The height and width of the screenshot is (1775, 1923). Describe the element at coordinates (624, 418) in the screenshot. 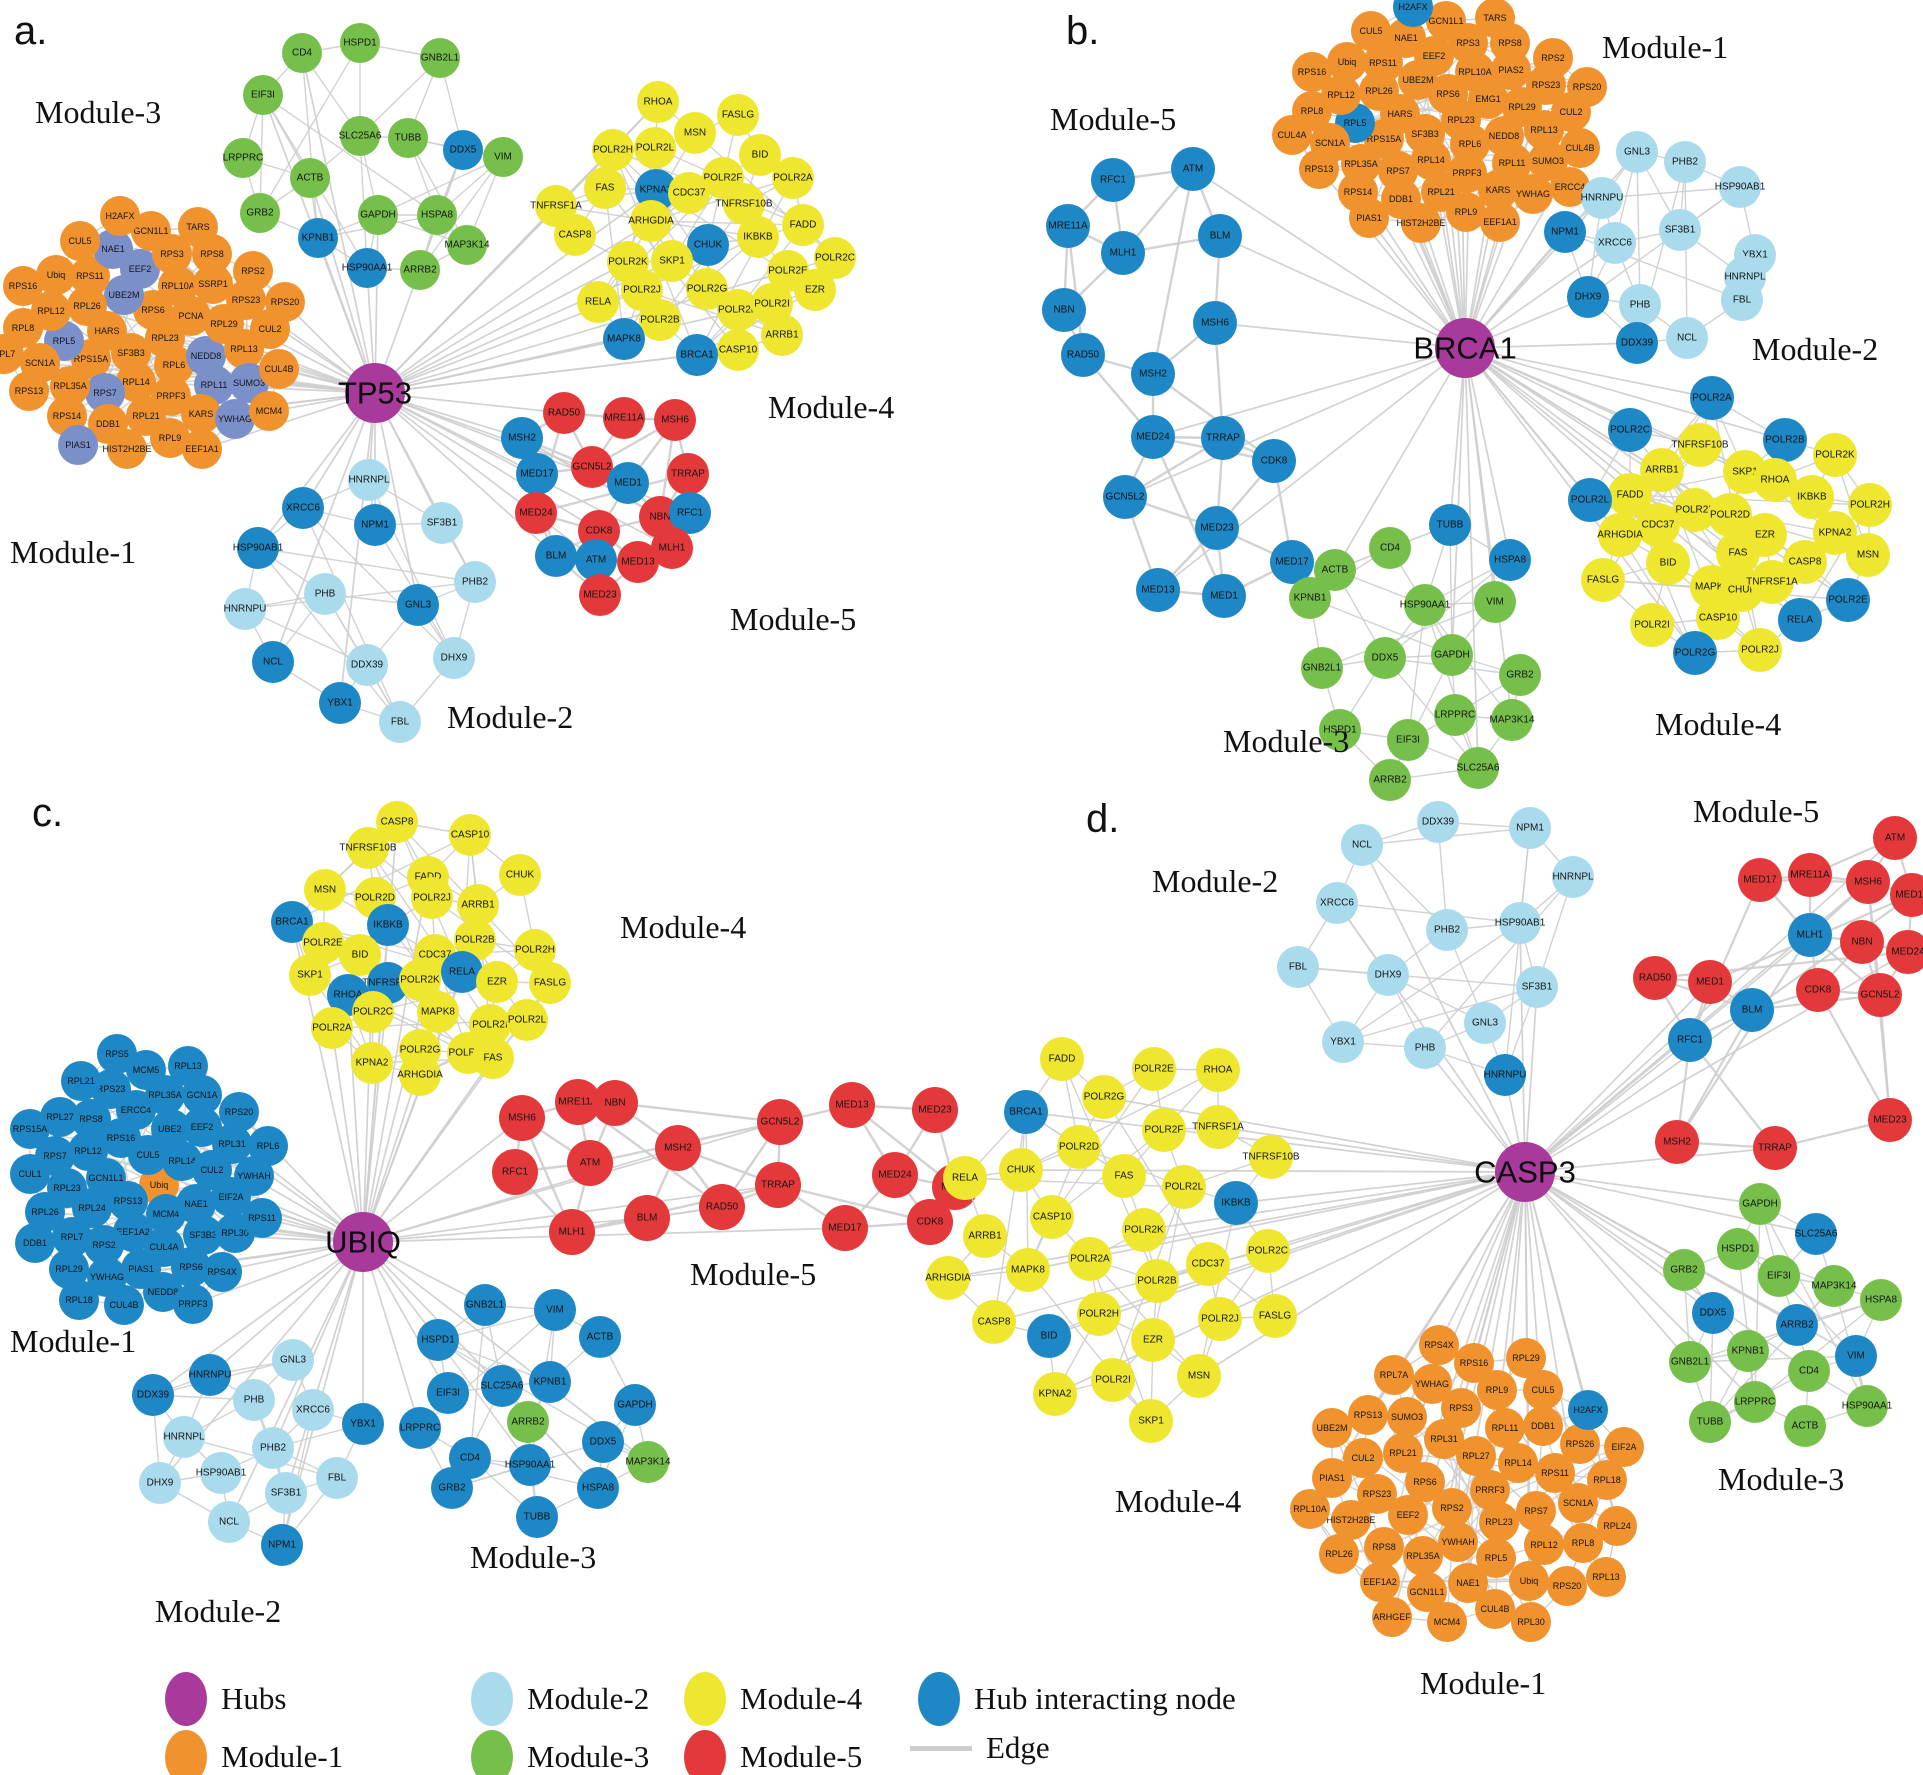

I see `node-MRE11A` at that location.